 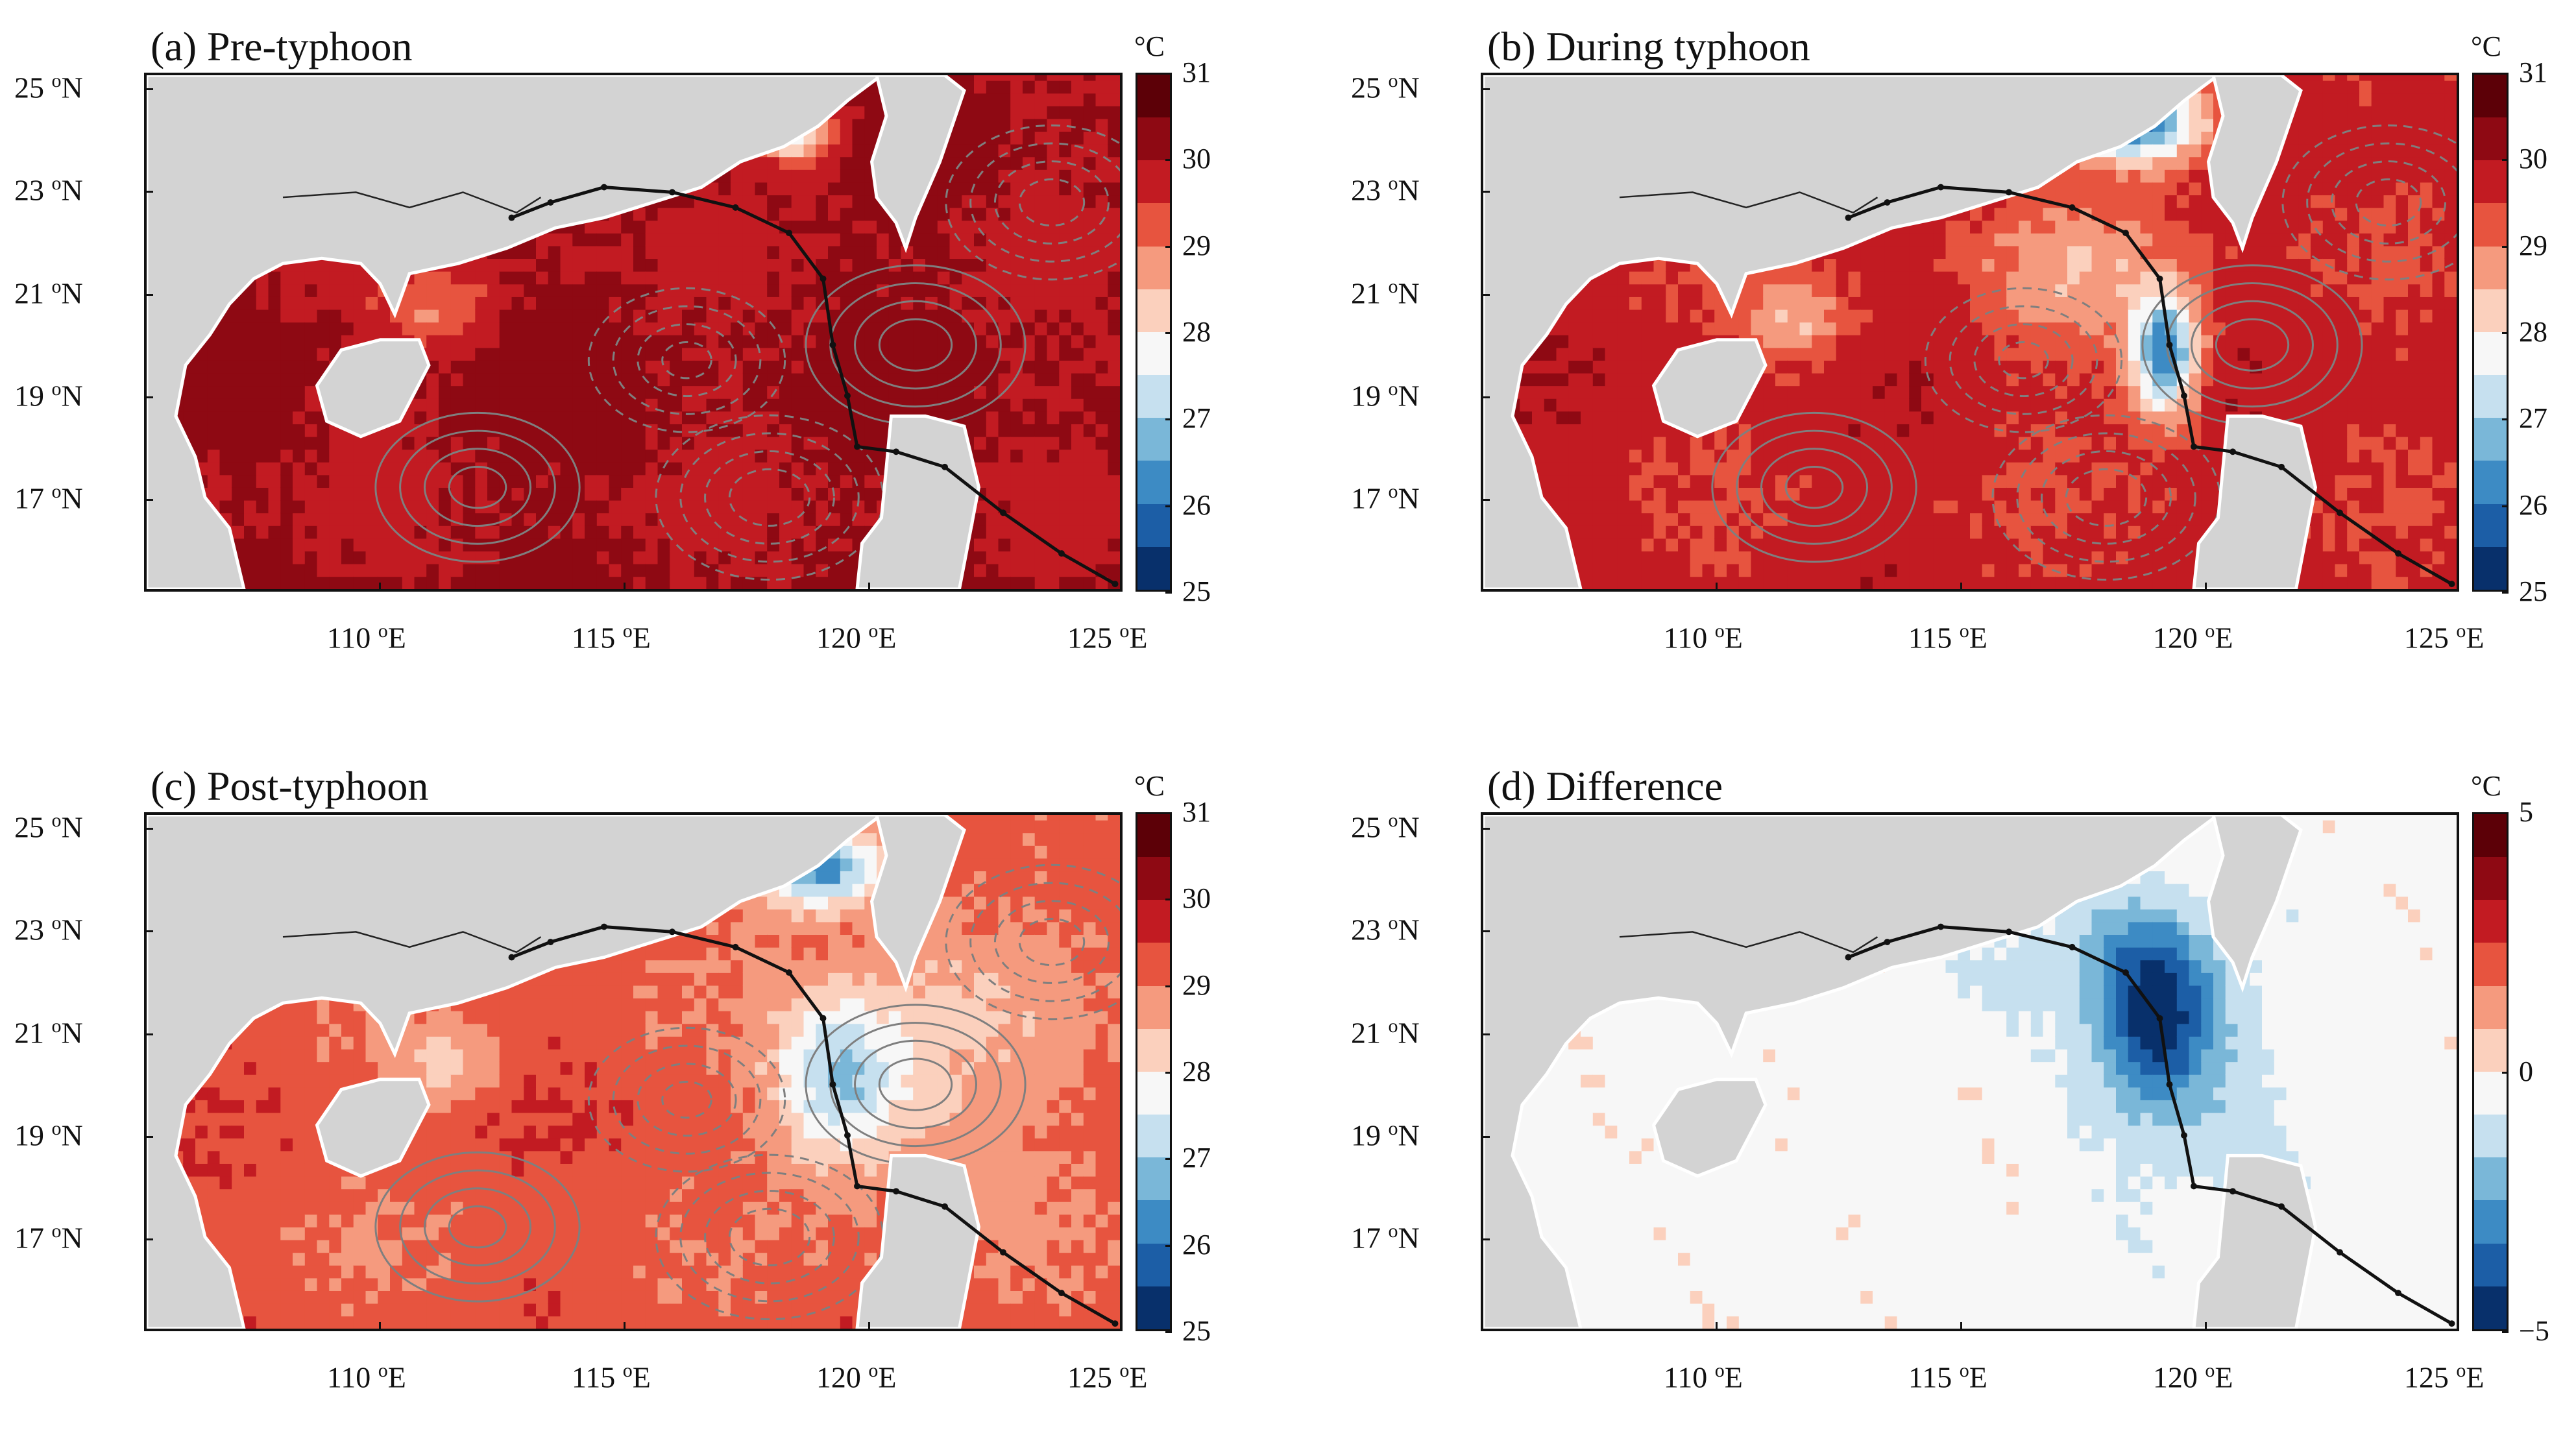 What do you see at coordinates (1970, 1072) in the screenshot?
I see `map-canvas` at bounding box center [1970, 1072].